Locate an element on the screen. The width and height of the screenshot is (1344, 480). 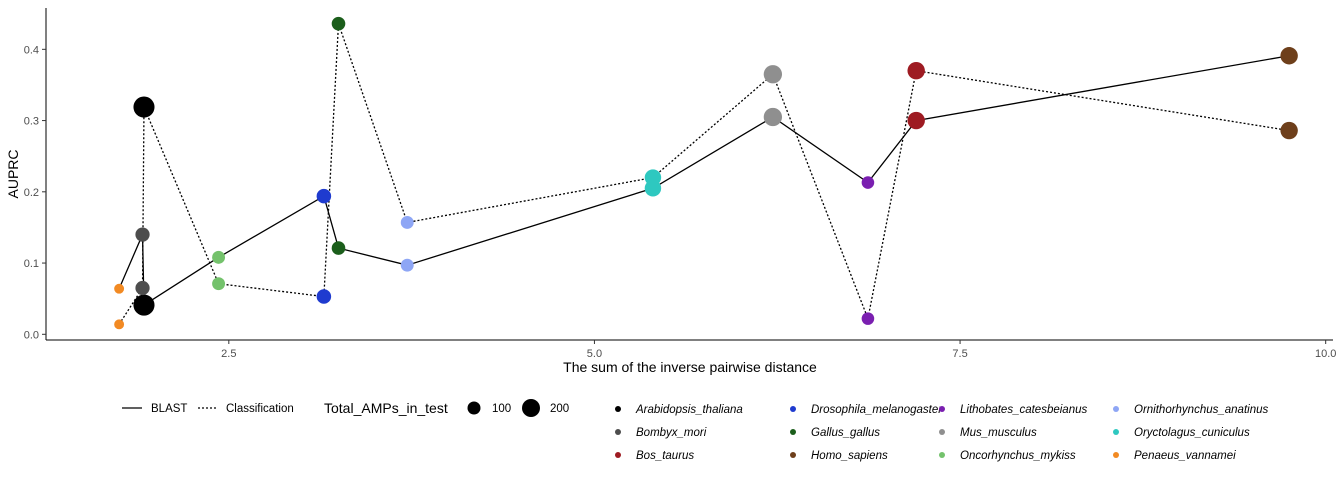
point-classification-oncorhynchus-mykiss is located at coordinates (219, 284).